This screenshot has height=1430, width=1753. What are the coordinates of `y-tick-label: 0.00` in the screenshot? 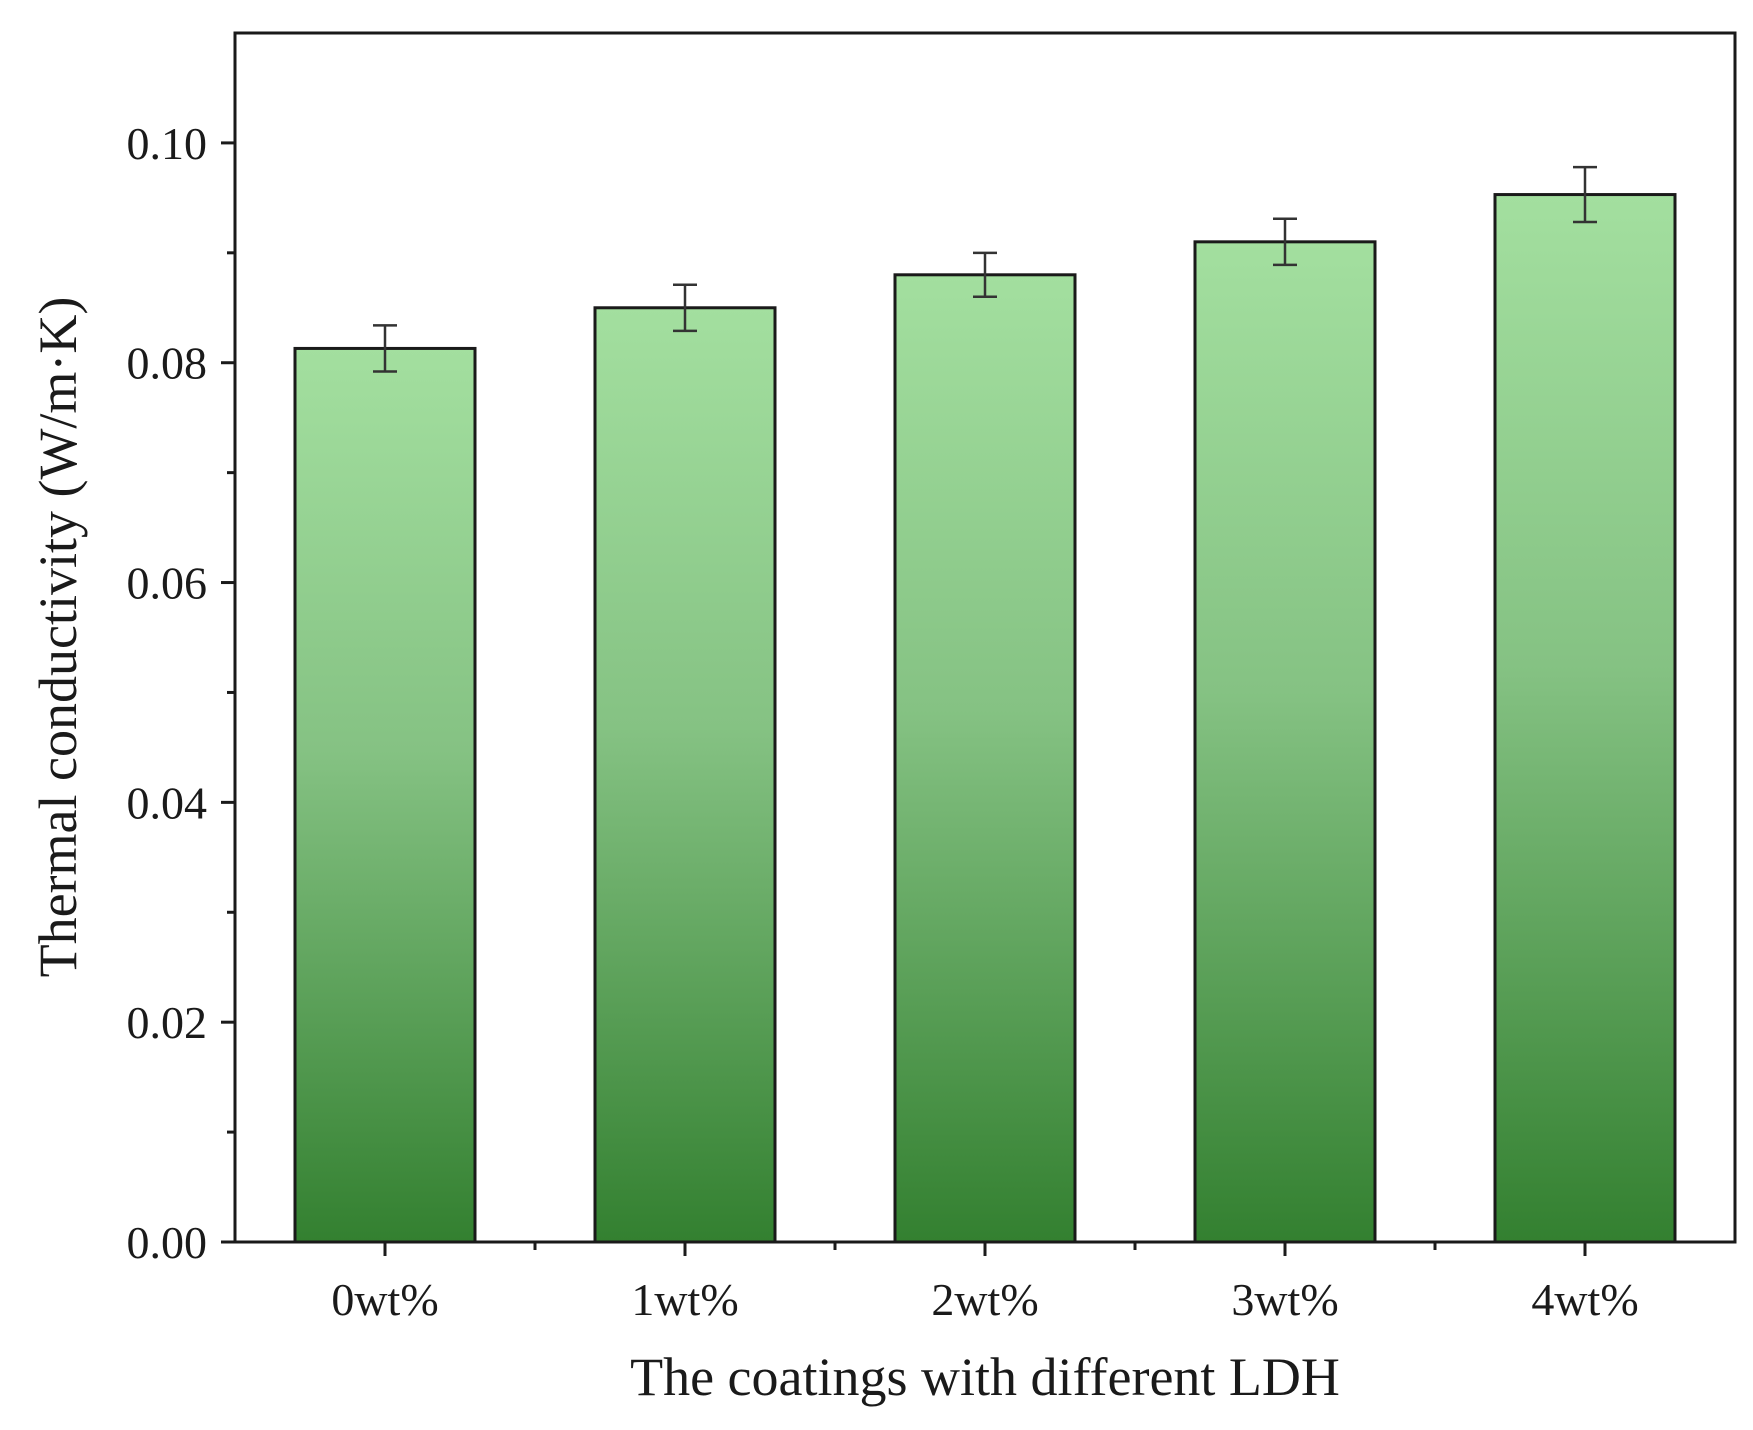 It's located at (167, 1242).